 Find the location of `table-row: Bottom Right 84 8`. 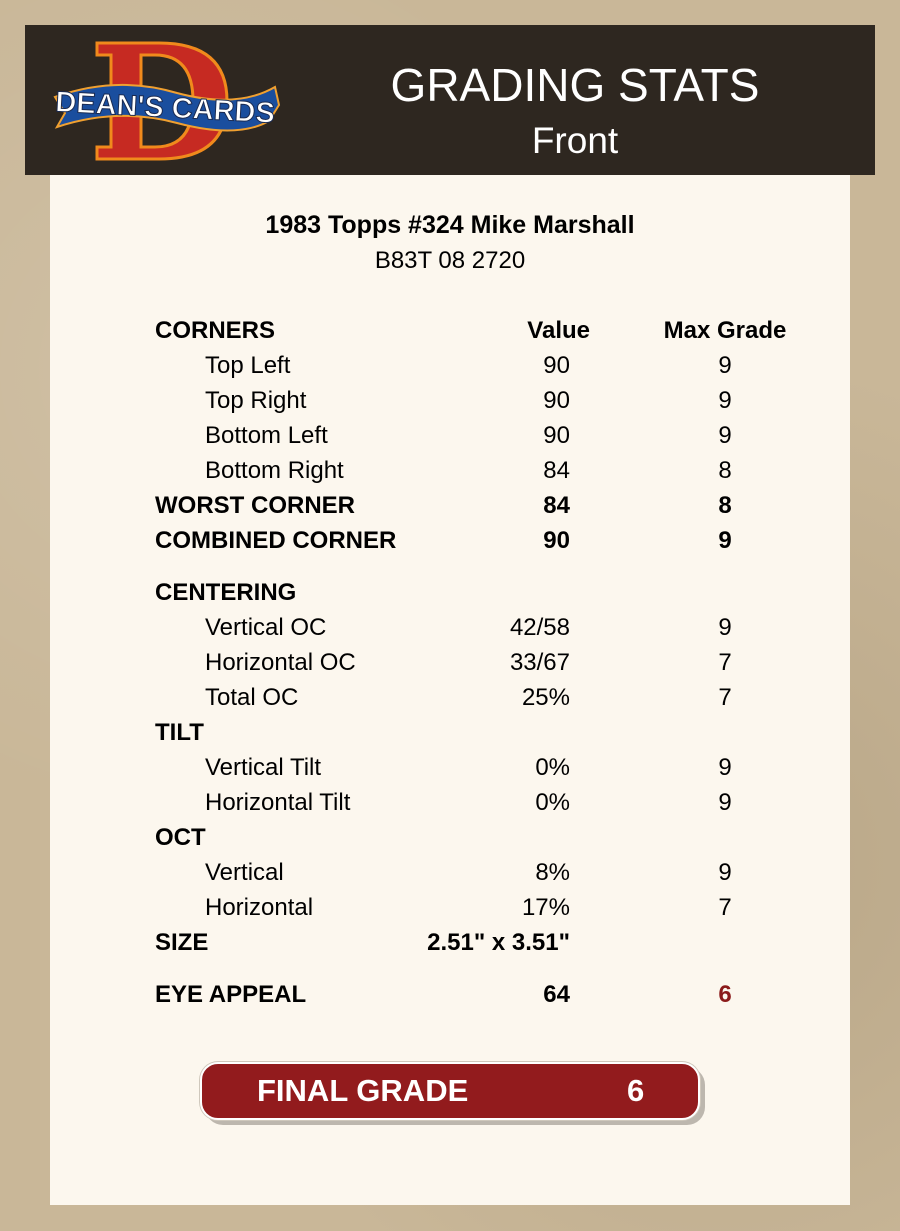

table-row: Bottom Right 84 8 is located at coordinates (450, 470).